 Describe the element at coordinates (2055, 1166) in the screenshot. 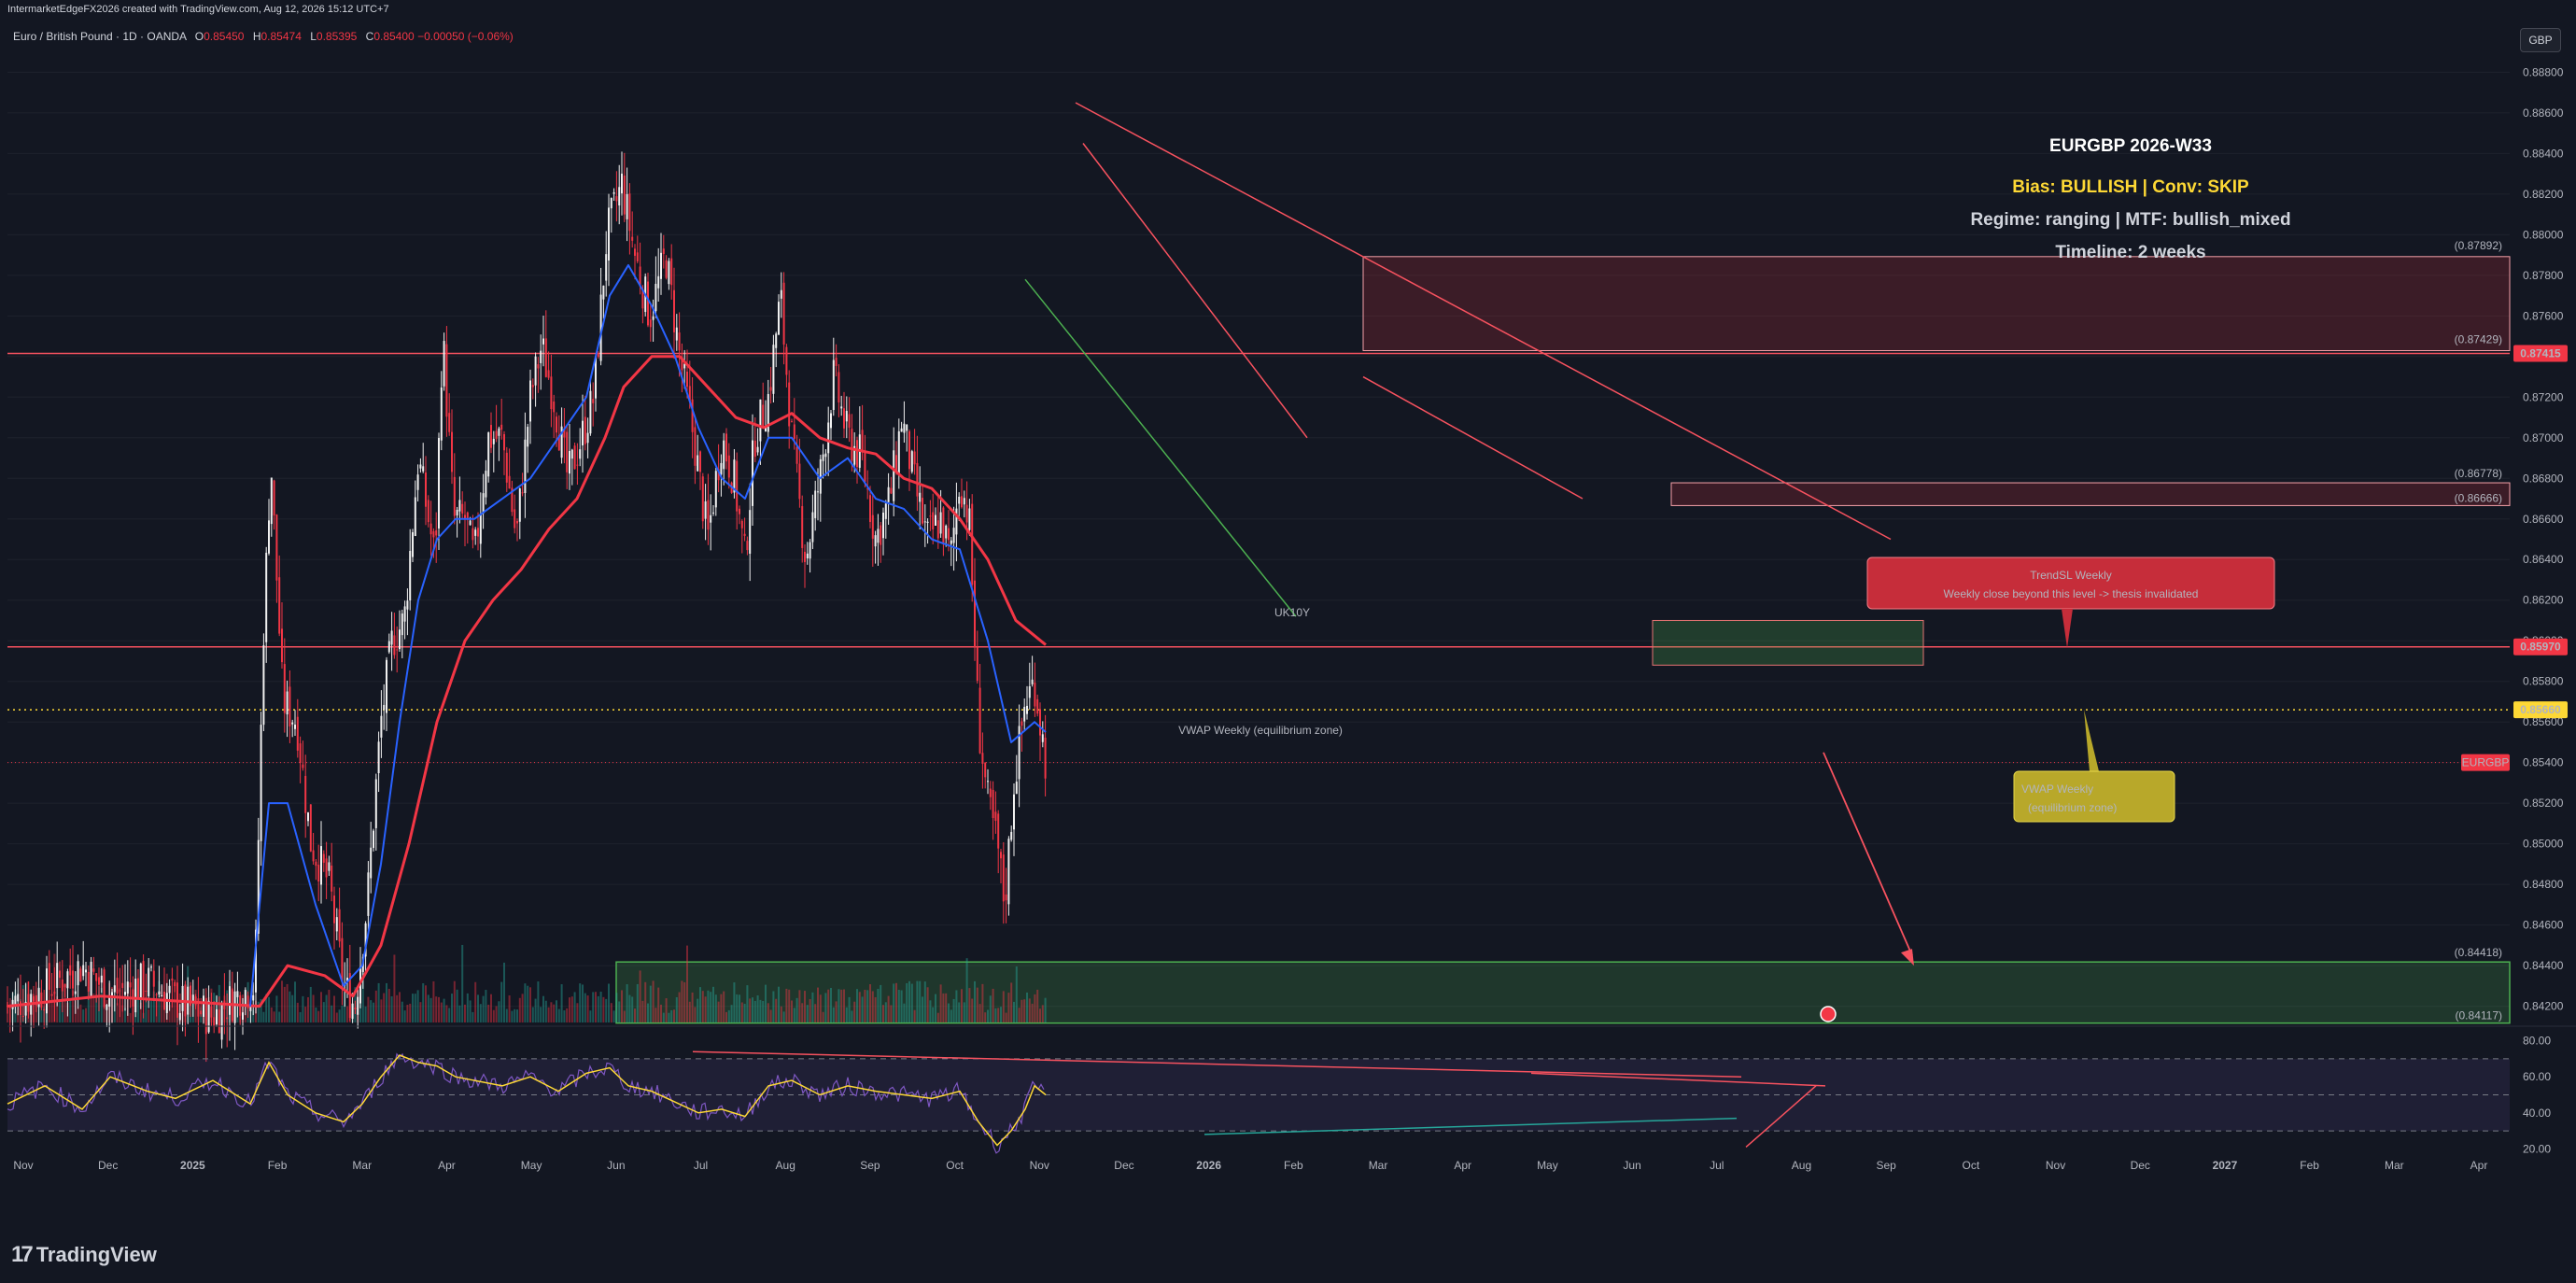

I see `time-tick-label: Nov` at that location.